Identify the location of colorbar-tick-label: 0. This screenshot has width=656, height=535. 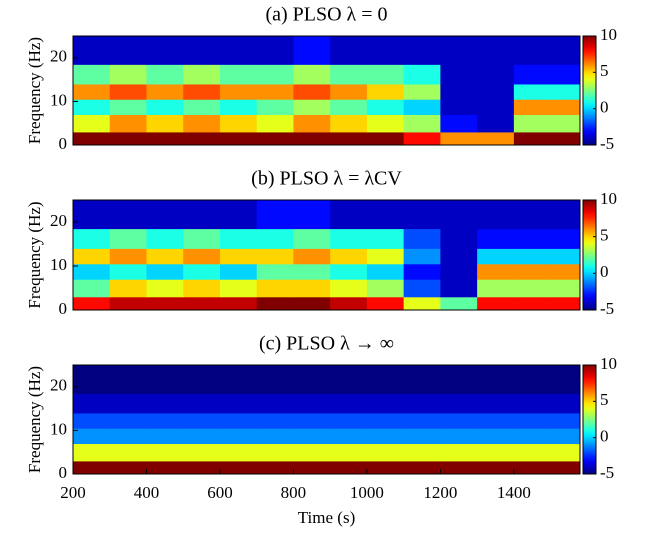
(604, 107).